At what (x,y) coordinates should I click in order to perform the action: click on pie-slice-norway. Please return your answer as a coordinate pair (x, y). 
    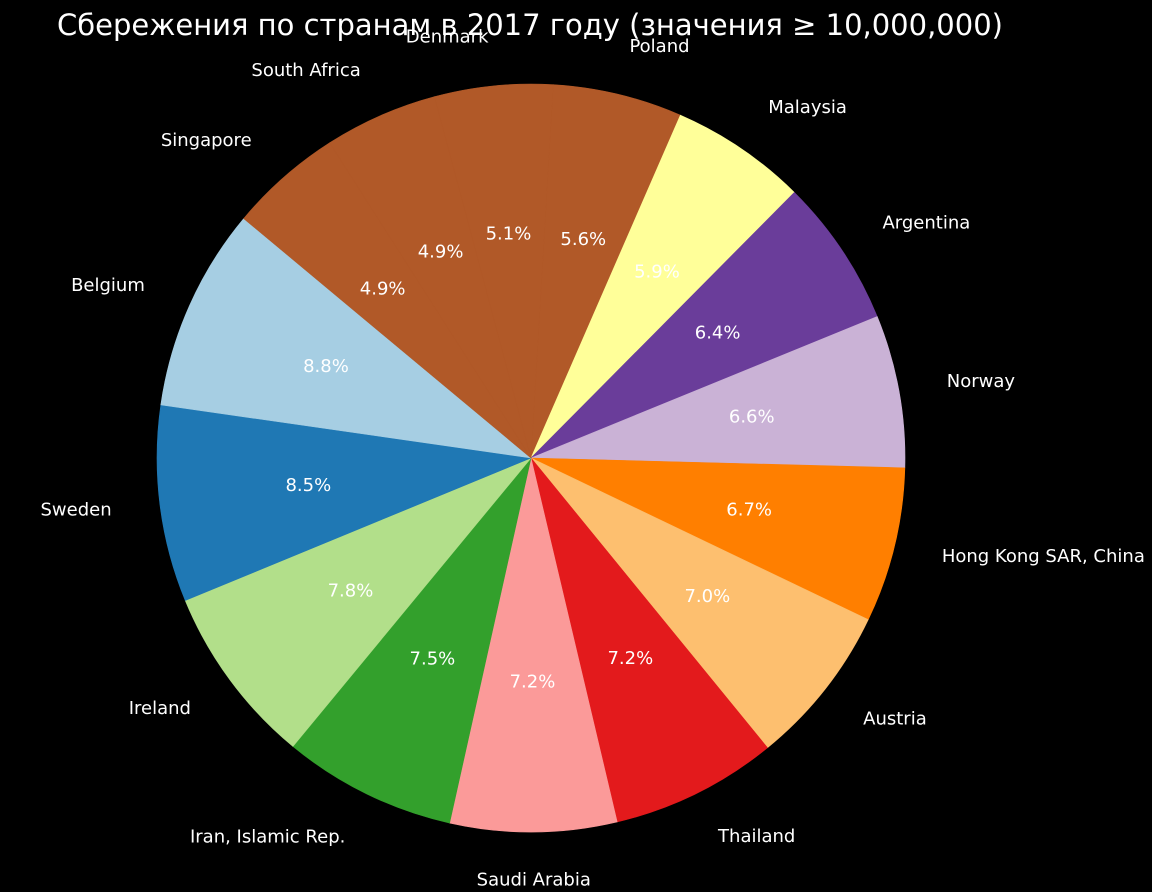
    Looking at the image, I should click on (718, 392).